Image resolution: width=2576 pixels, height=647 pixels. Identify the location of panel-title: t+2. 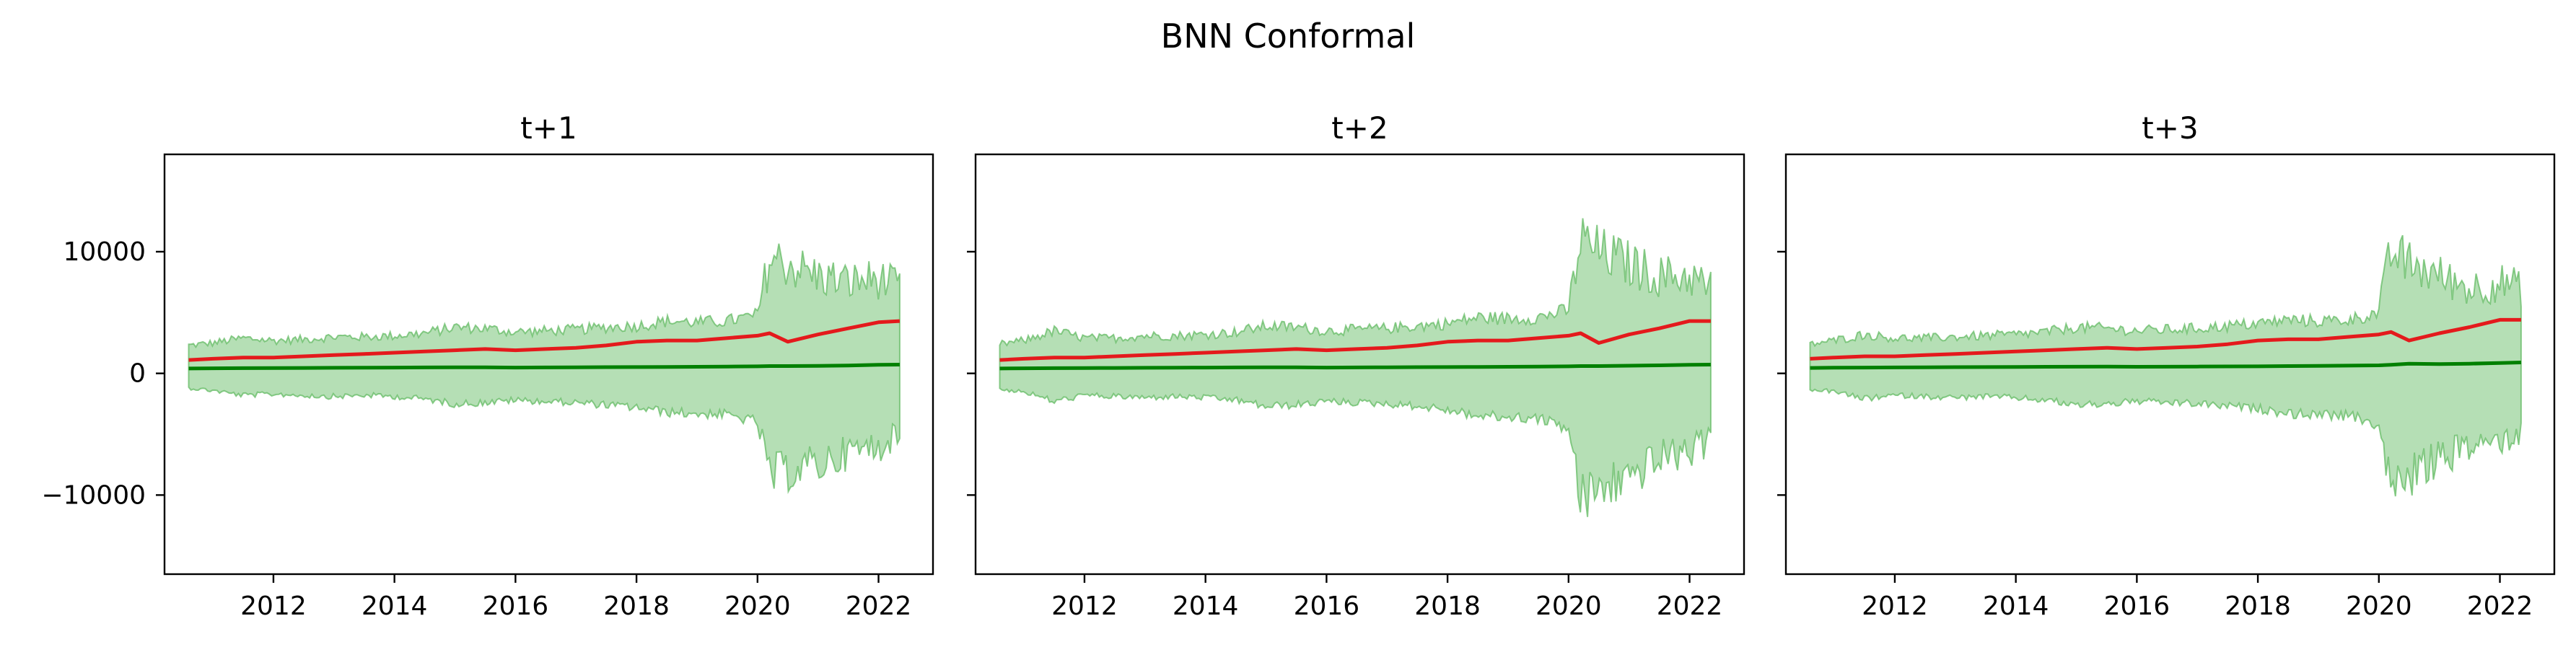
(1359, 128).